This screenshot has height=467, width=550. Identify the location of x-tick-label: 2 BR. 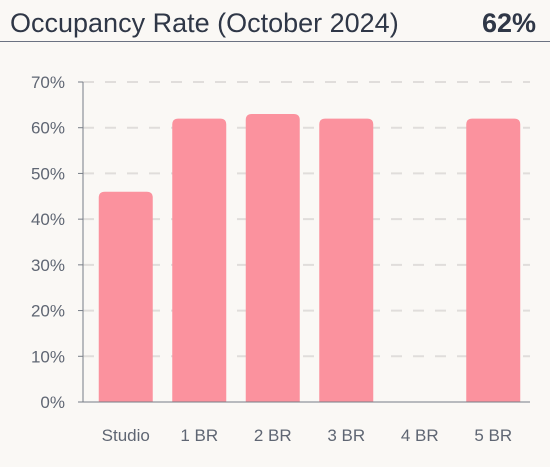
(273, 435).